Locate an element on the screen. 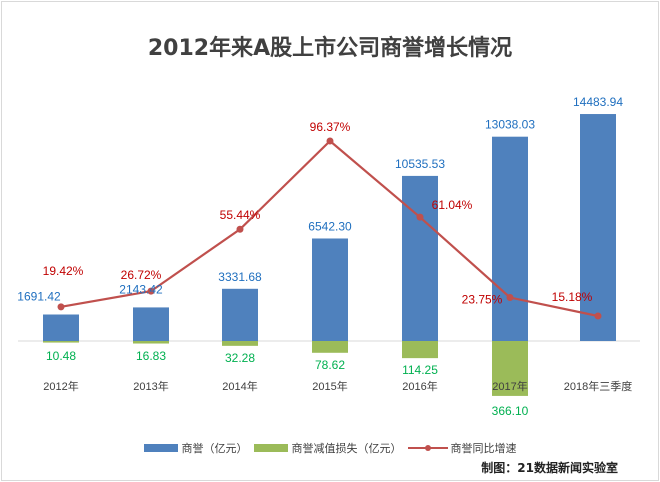  x-tick-label: 2015年 is located at coordinates (329, 386).